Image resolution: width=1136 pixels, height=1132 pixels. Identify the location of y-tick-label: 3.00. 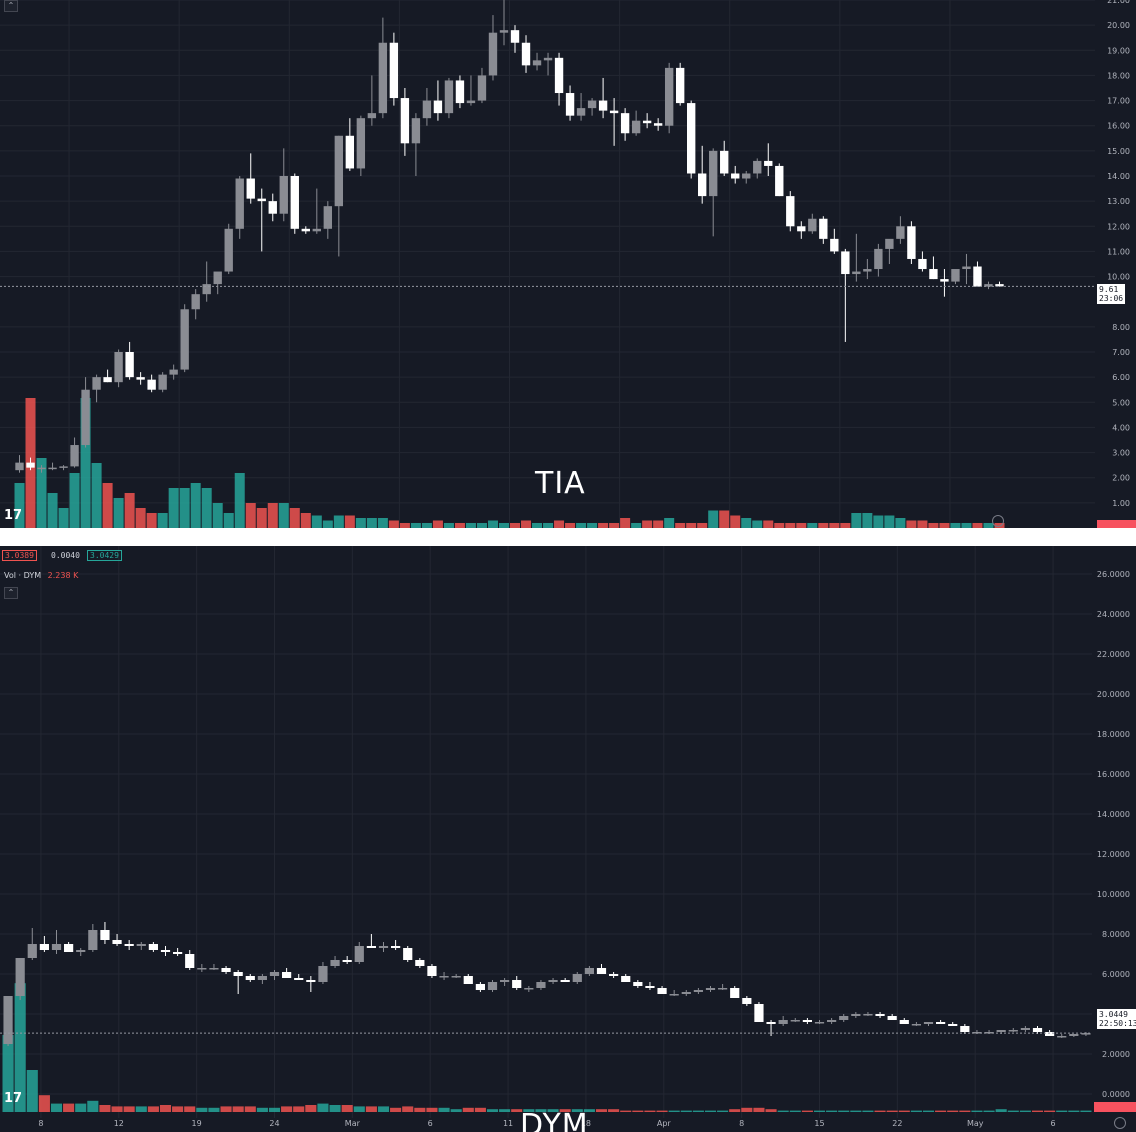
(1121, 453).